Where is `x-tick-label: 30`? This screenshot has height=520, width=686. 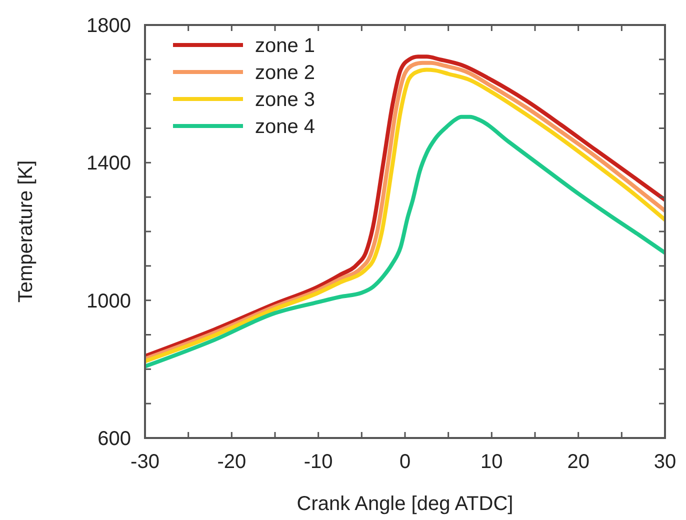
x-tick-label: 30 is located at coordinates (665, 462).